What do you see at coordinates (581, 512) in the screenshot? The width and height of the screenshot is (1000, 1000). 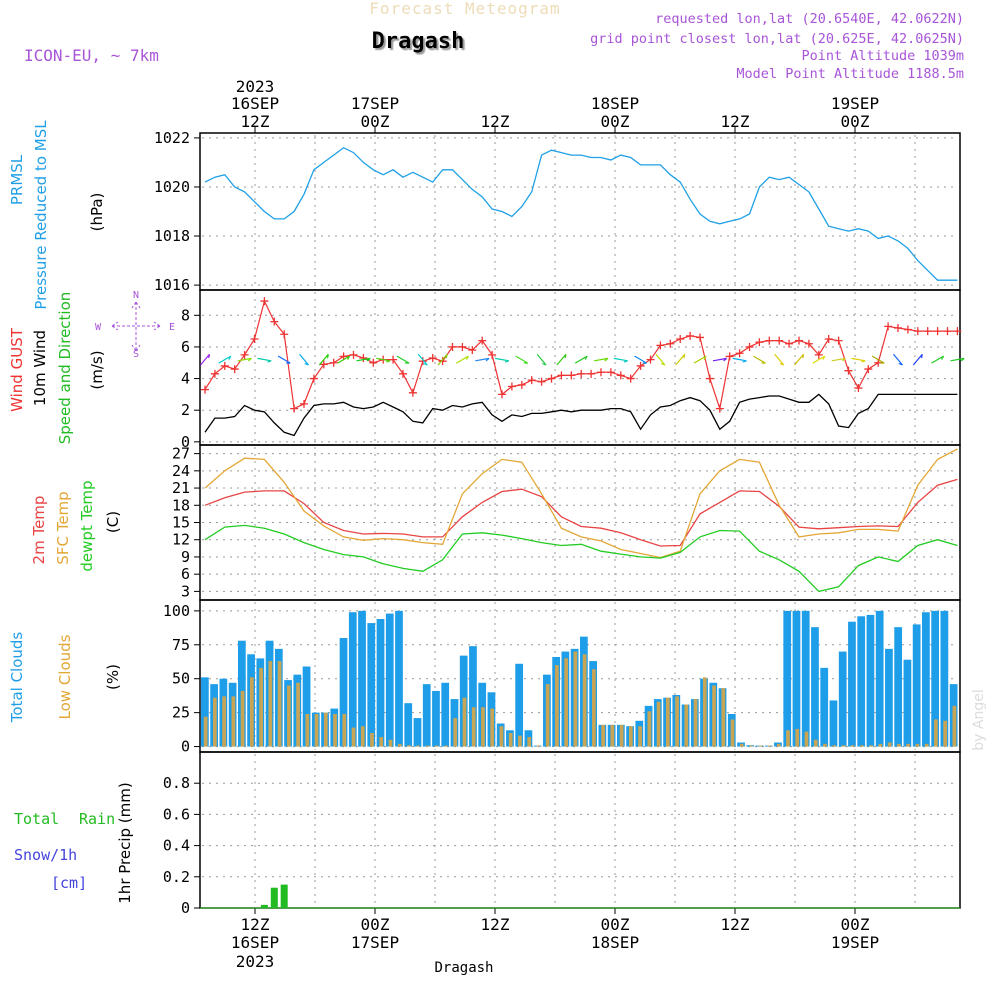 I see `temp-2m-line` at bounding box center [581, 512].